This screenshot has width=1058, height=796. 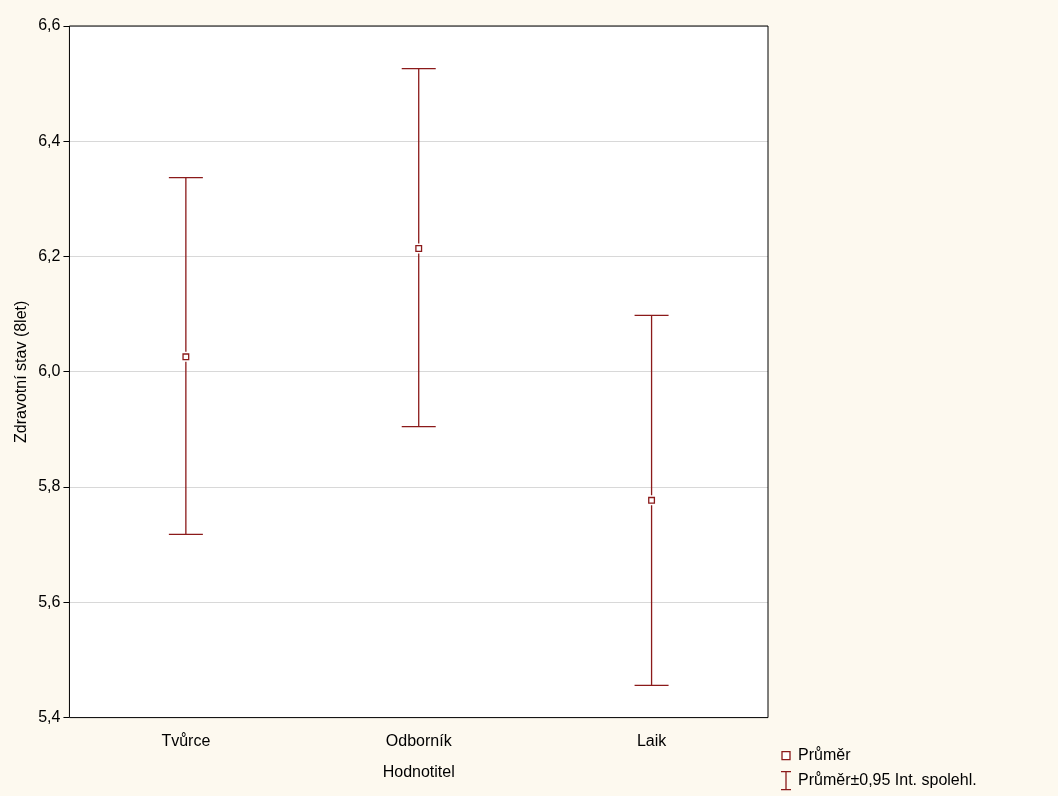 What do you see at coordinates (652, 740) in the screenshot?
I see `x-tick-label: Laik` at bounding box center [652, 740].